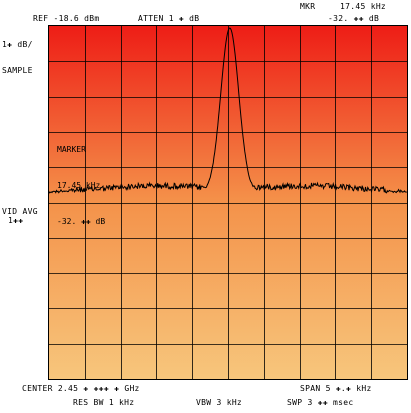 The height and width of the screenshot is (413, 411). I want to click on marker-header-label: MKR, so click(308, 6).